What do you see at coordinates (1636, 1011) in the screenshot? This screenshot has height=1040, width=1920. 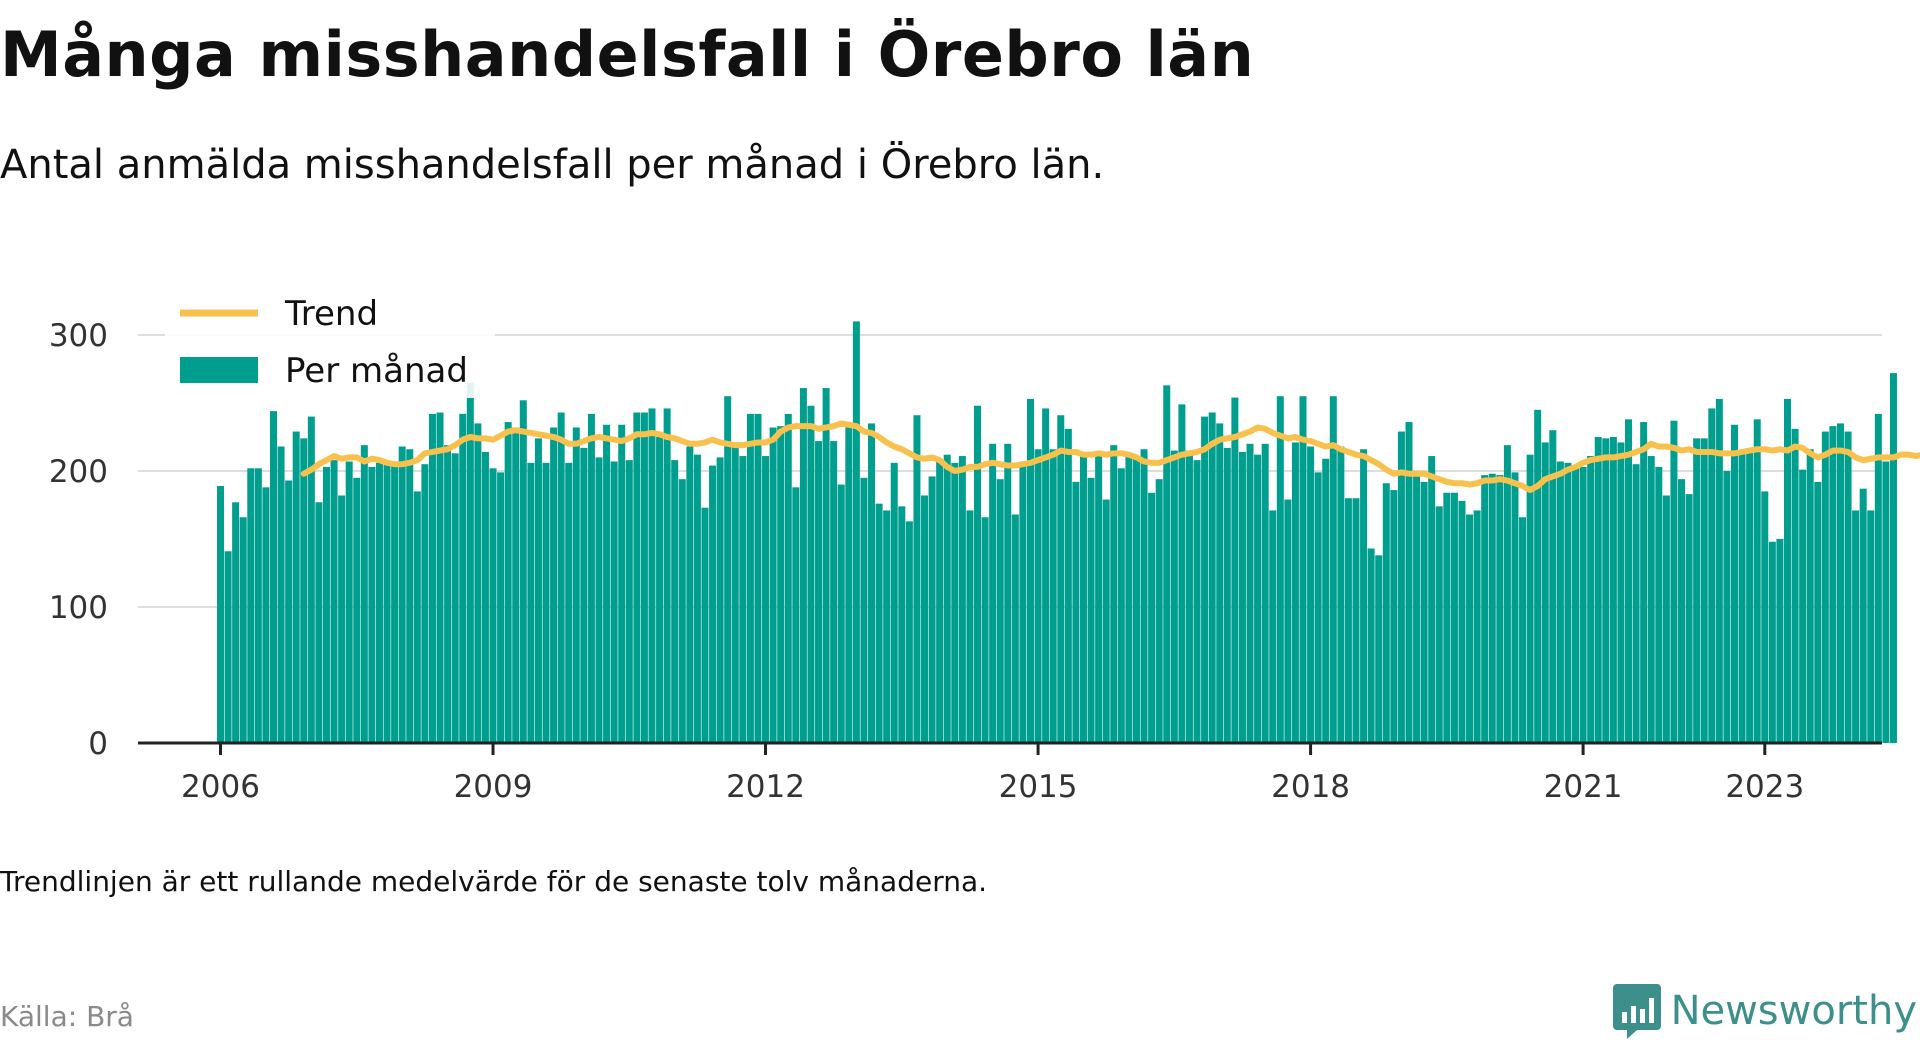 I see `bar-chart-speech-bubble-icon` at bounding box center [1636, 1011].